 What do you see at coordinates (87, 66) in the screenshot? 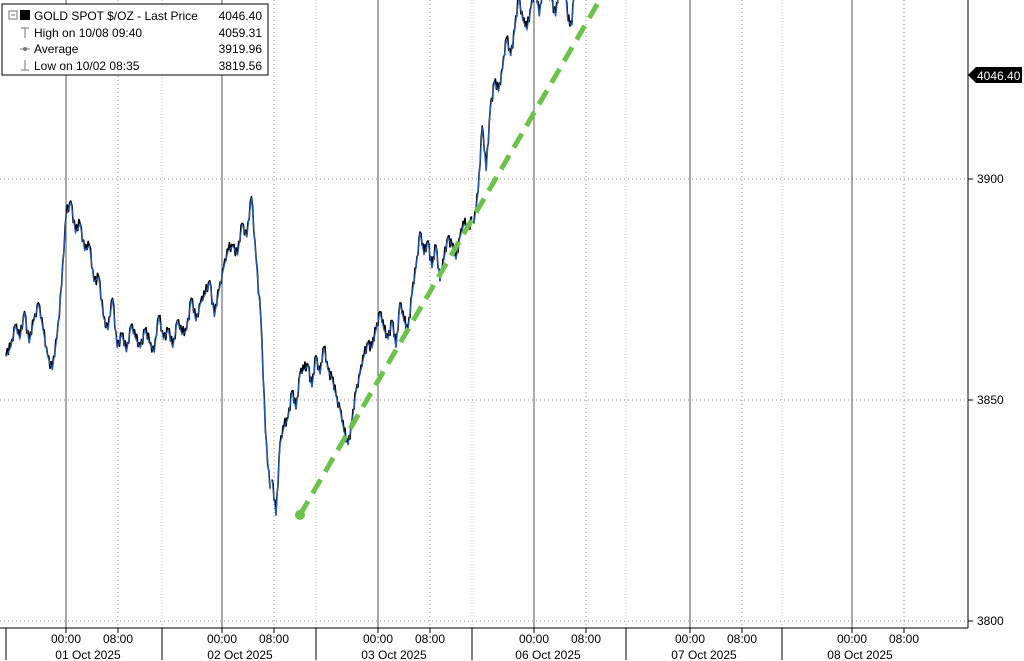
I see `legend-low-label: Low on 10/02 08:35` at bounding box center [87, 66].